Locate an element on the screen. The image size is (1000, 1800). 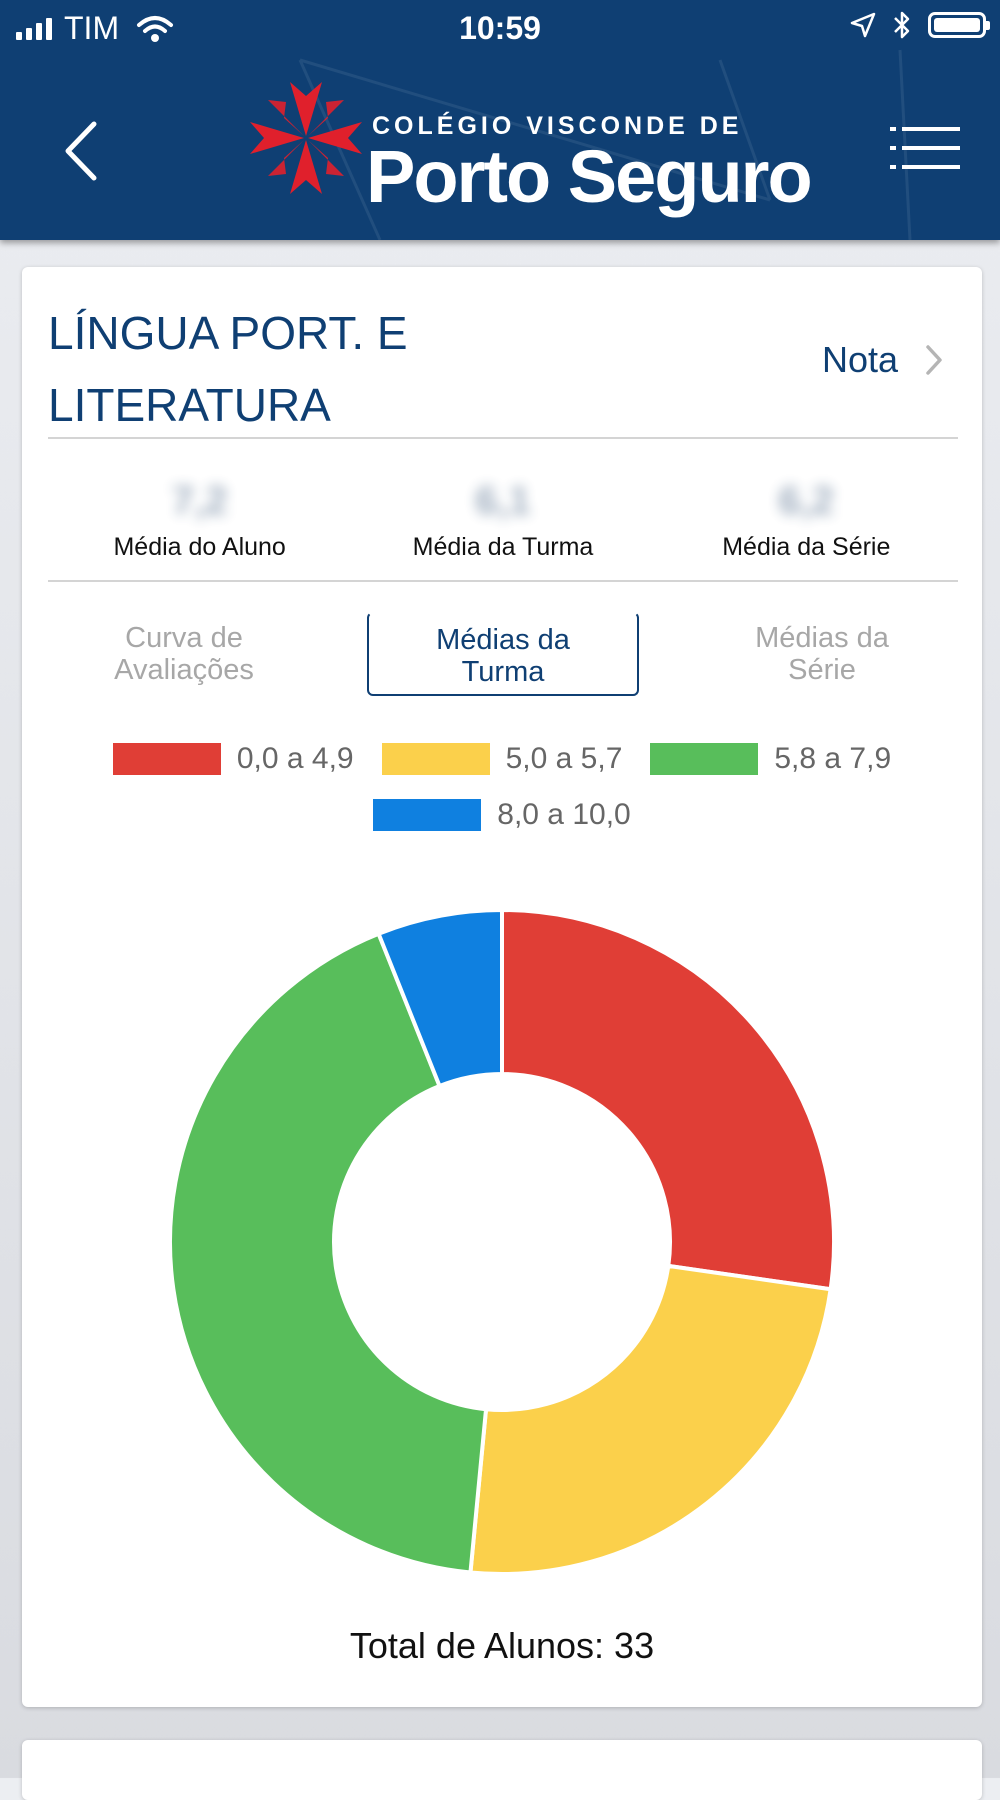
status-bar: TIM 10:59 is located at coordinates (500, 28).